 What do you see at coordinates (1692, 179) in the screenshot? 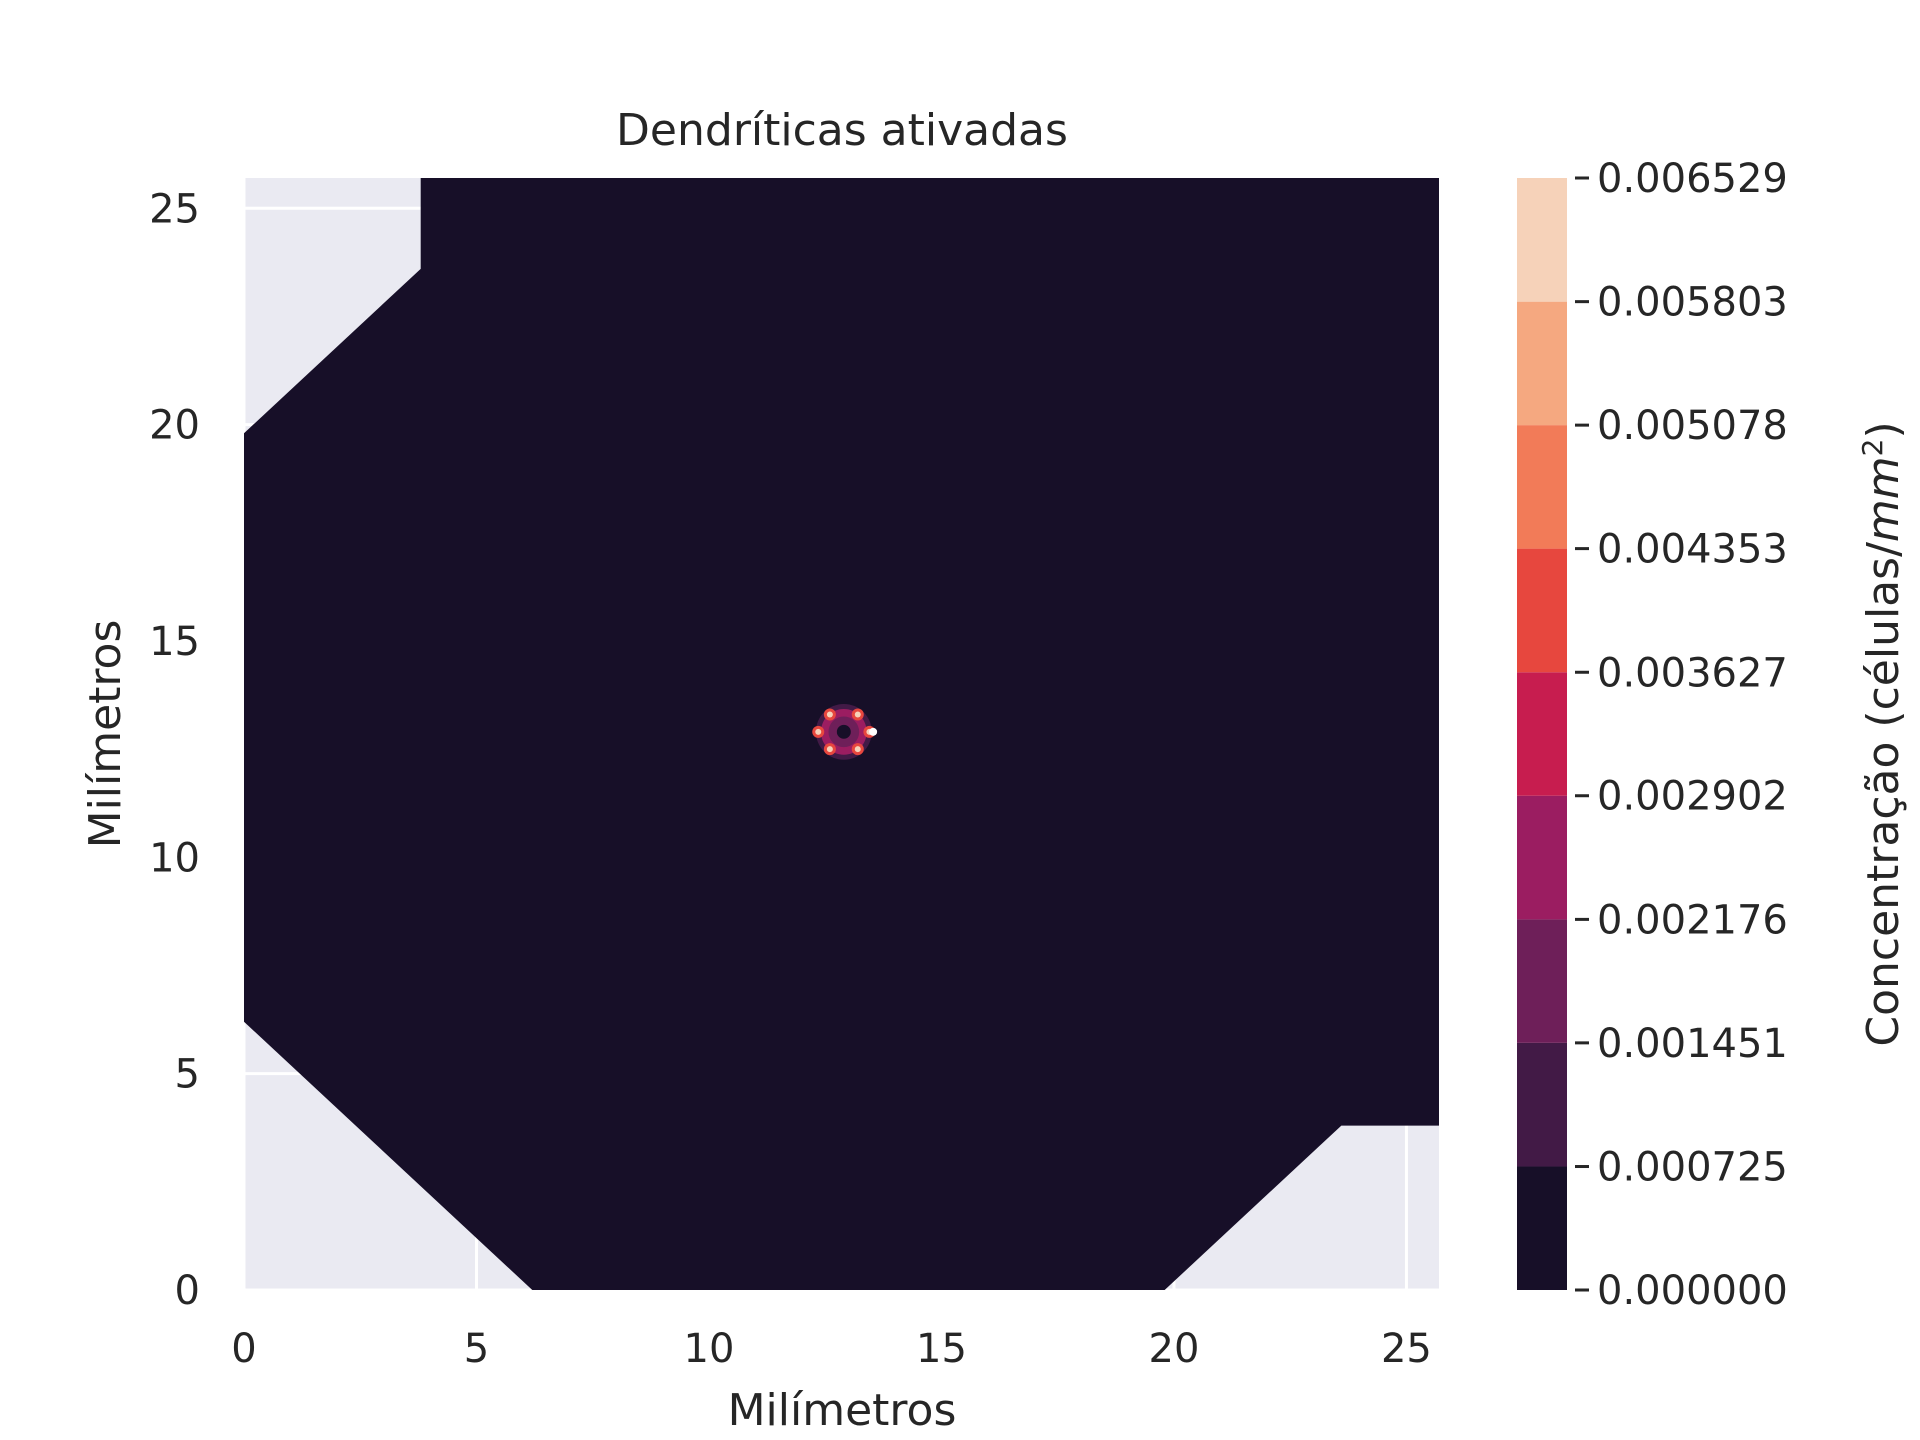
I see `colorbar-tick-label: 0.006529` at bounding box center [1692, 179].